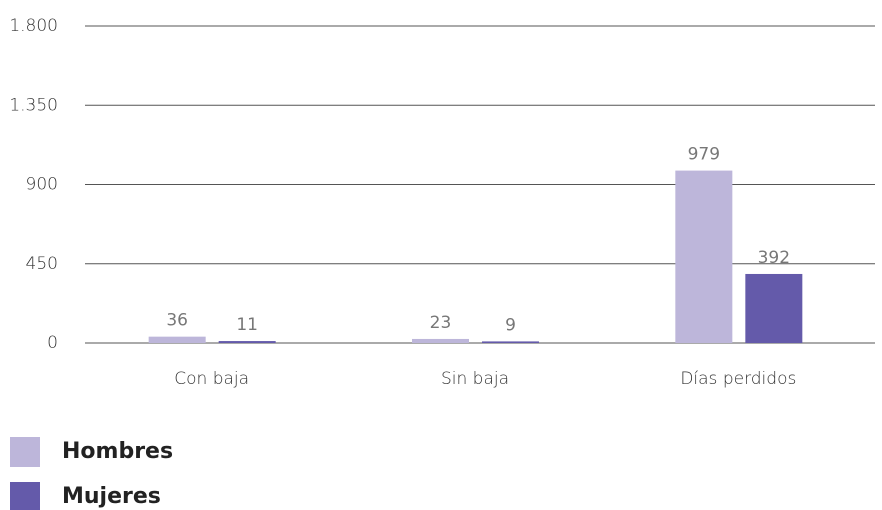  Describe the element at coordinates (510, 325) in the screenshot. I see `value-label: 9` at that location.